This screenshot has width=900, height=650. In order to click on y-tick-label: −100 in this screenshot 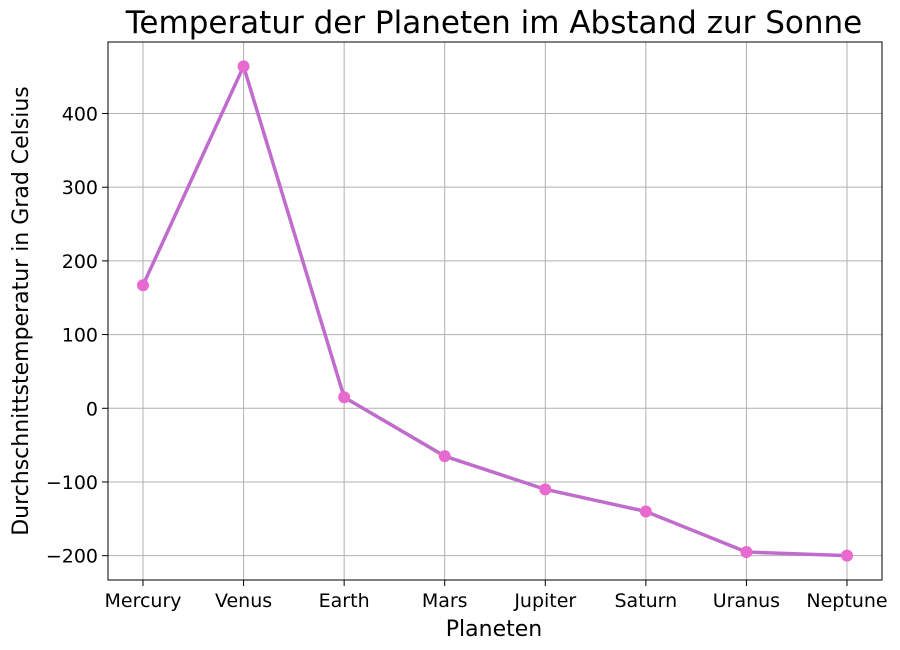, I will do `click(72, 483)`.